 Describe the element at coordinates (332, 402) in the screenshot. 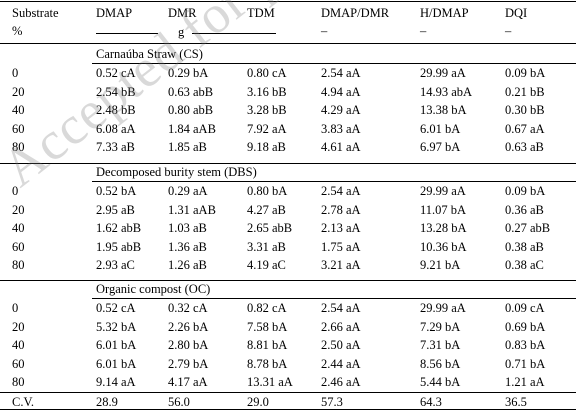

I see `cv-dmap-dmr: 57.3` at that location.